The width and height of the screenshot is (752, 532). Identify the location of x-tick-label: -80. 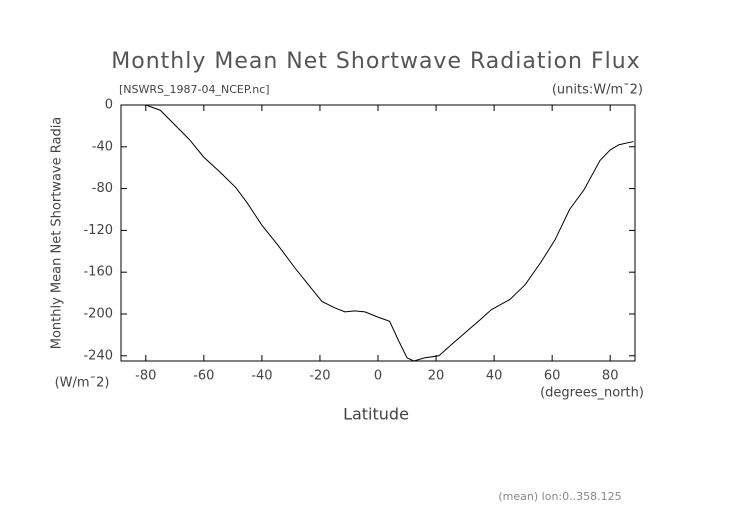
(145, 376).